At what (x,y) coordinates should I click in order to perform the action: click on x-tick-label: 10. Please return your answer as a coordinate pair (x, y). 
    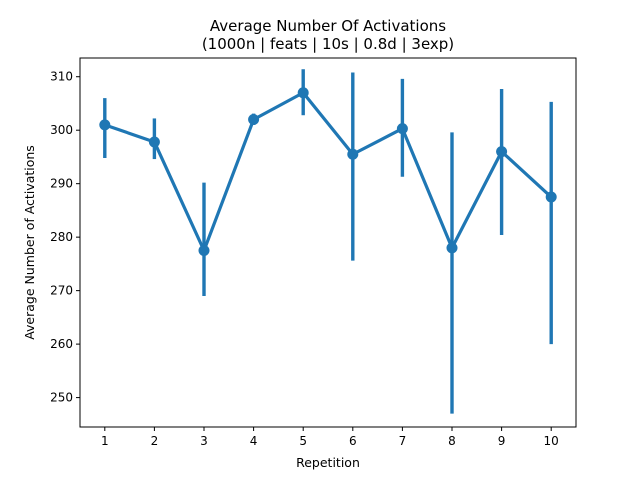
    Looking at the image, I should click on (551, 441).